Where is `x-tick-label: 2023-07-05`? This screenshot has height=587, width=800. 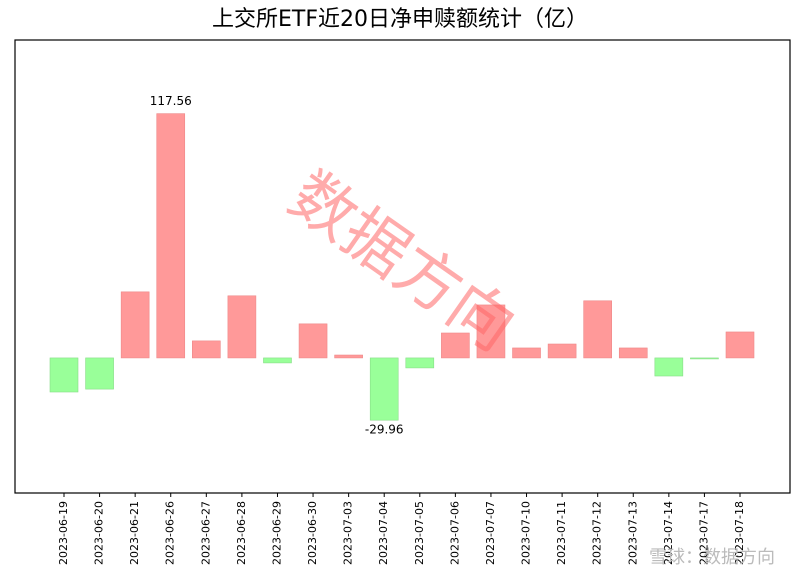
x-tick-label: 2023-07-05 is located at coordinates (419, 533).